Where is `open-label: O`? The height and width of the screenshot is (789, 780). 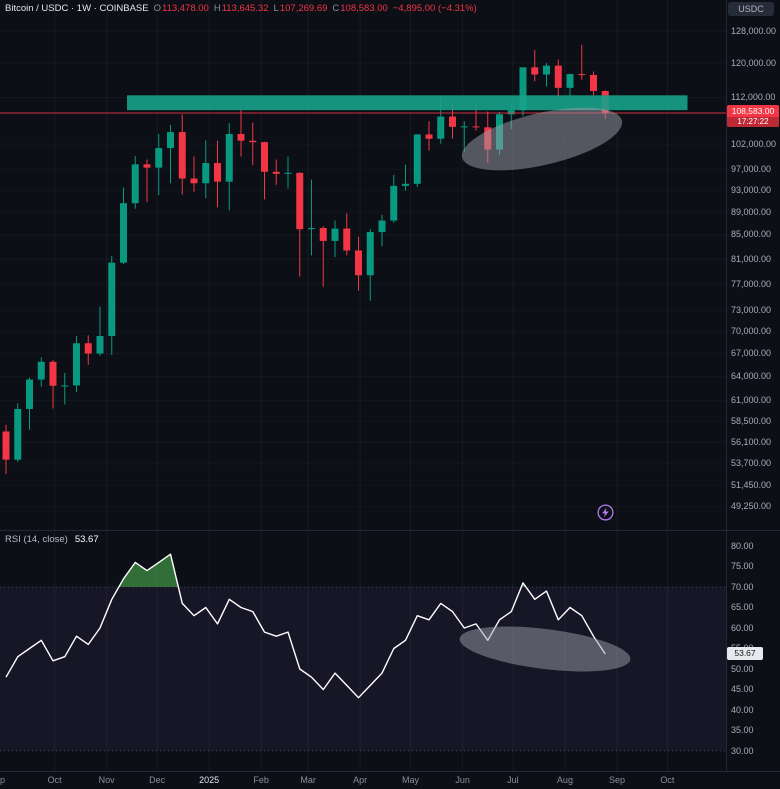 open-label: O is located at coordinates (157, 8).